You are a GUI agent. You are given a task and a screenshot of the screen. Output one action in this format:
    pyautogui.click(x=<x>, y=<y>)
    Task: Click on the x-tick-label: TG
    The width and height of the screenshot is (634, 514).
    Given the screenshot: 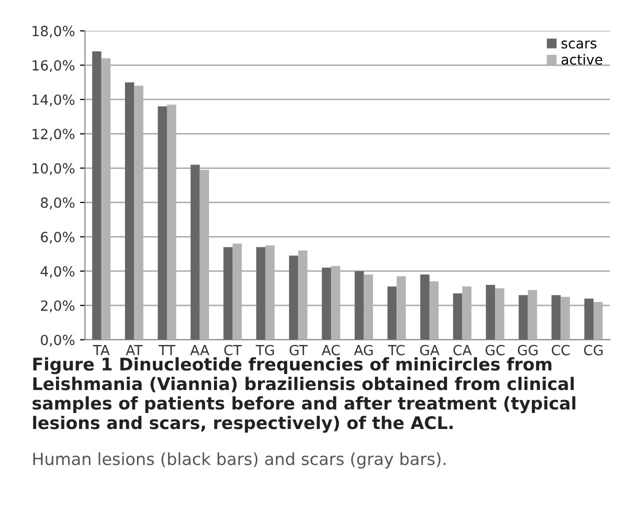 What is the action you would take?
    pyautogui.click(x=265, y=350)
    